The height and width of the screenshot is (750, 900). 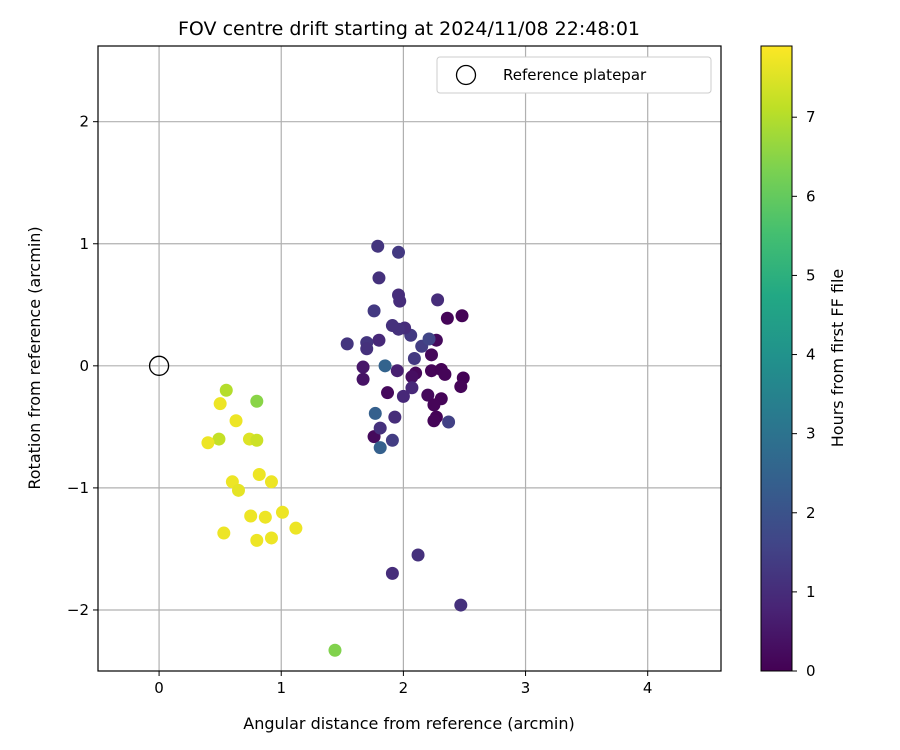 What do you see at coordinates (84, 244) in the screenshot?
I see `y-tick-label: 1` at bounding box center [84, 244].